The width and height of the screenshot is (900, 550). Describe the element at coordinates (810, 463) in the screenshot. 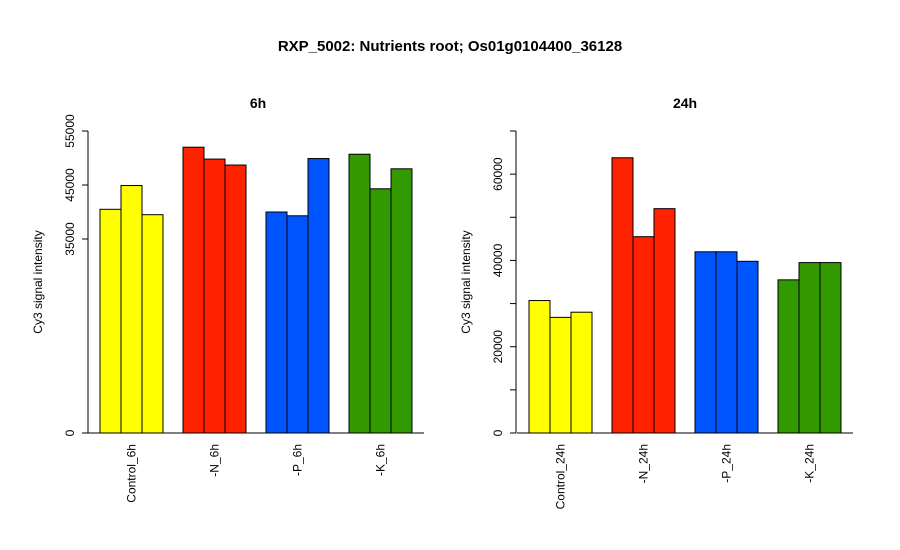

I see `x-category-label: -K_24h` at that location.